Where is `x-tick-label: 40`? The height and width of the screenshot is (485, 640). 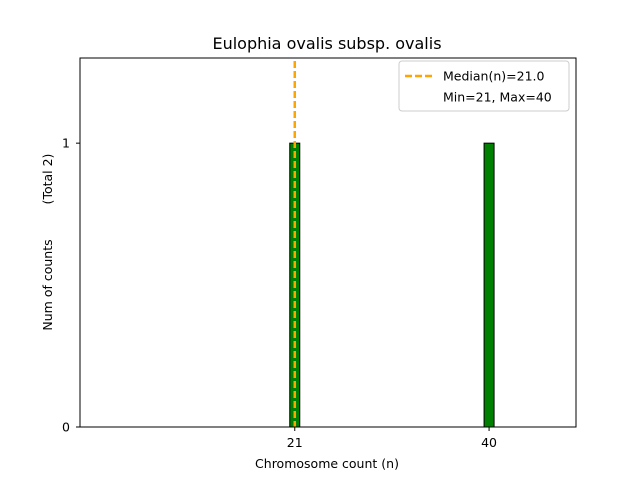 x-tick-label: 40 is located at coordinates (489, 442).